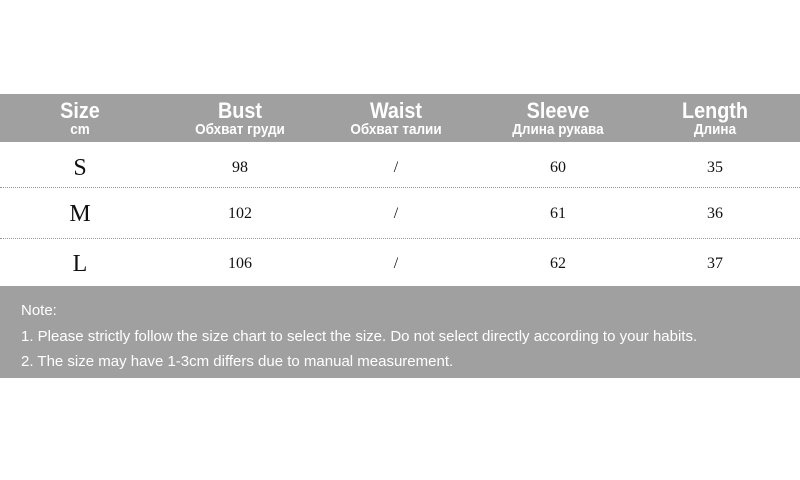 The height and width of the screenshot is (480, 800). I want to click on header-sleeve: Sleeve Длина рукава, so click(558, 116).